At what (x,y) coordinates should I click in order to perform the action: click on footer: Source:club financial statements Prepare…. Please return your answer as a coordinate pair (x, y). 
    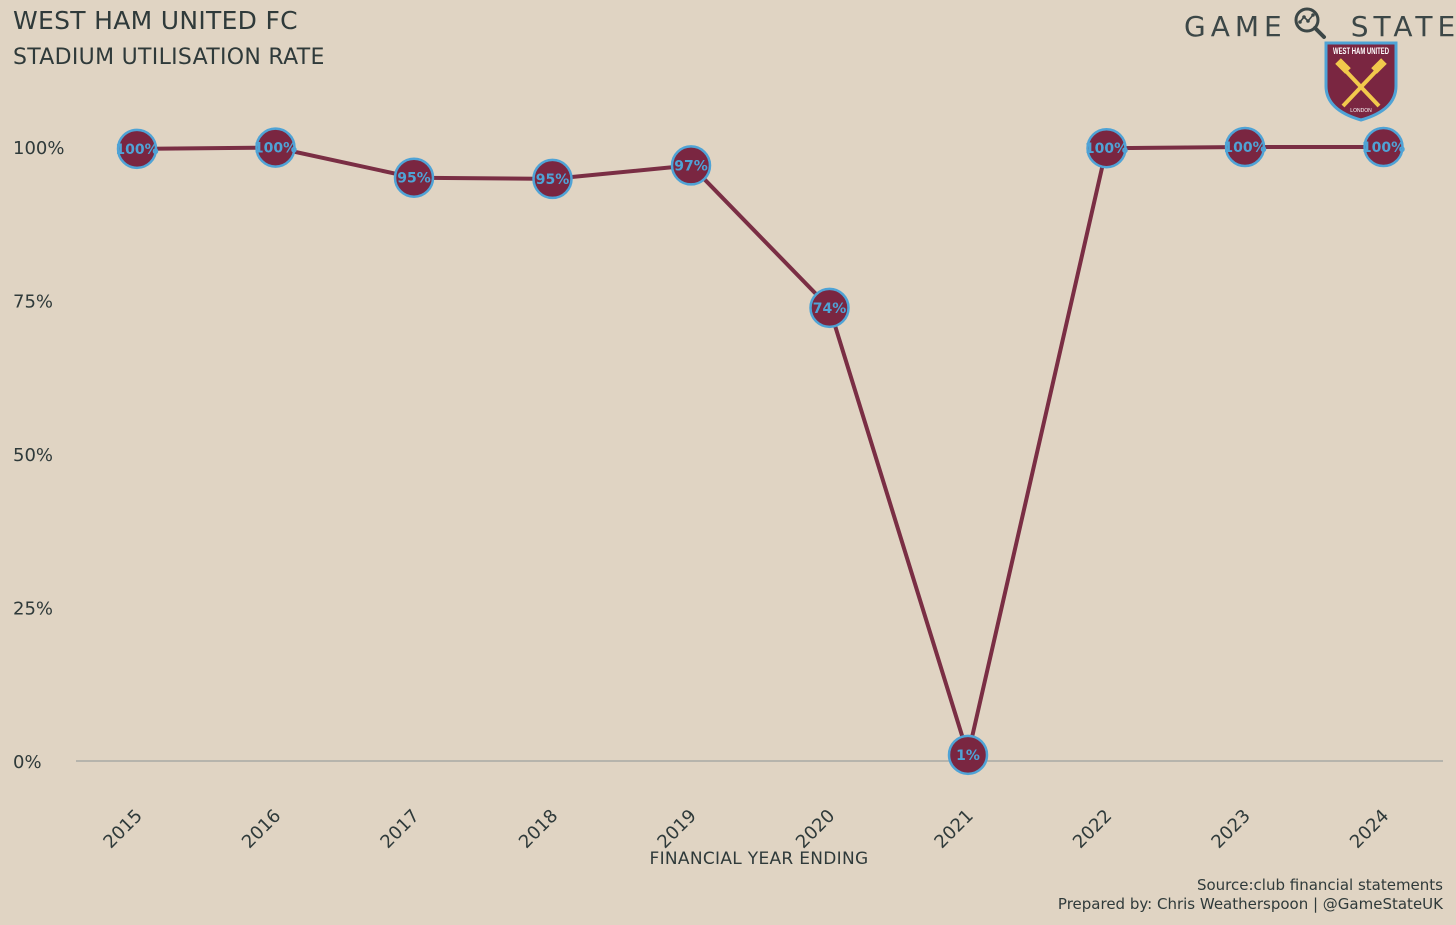
    Looking at the image, I should click on (1250, 895).